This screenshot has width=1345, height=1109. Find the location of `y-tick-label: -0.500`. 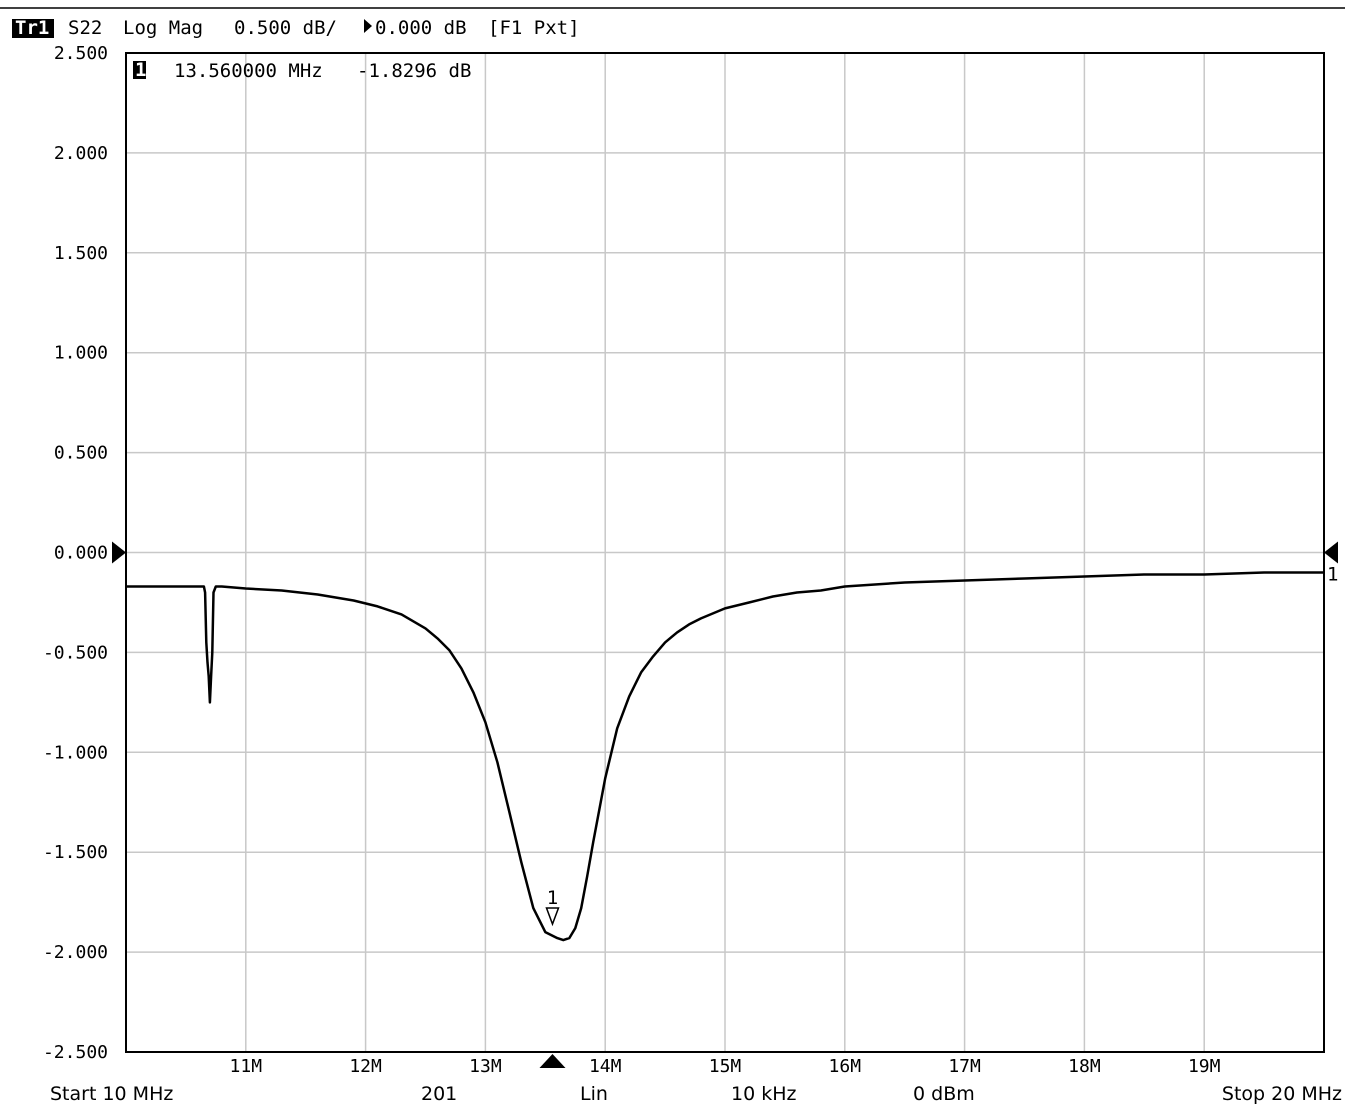

y-tick-label: -0.500 is located at coordinates (75, 652).